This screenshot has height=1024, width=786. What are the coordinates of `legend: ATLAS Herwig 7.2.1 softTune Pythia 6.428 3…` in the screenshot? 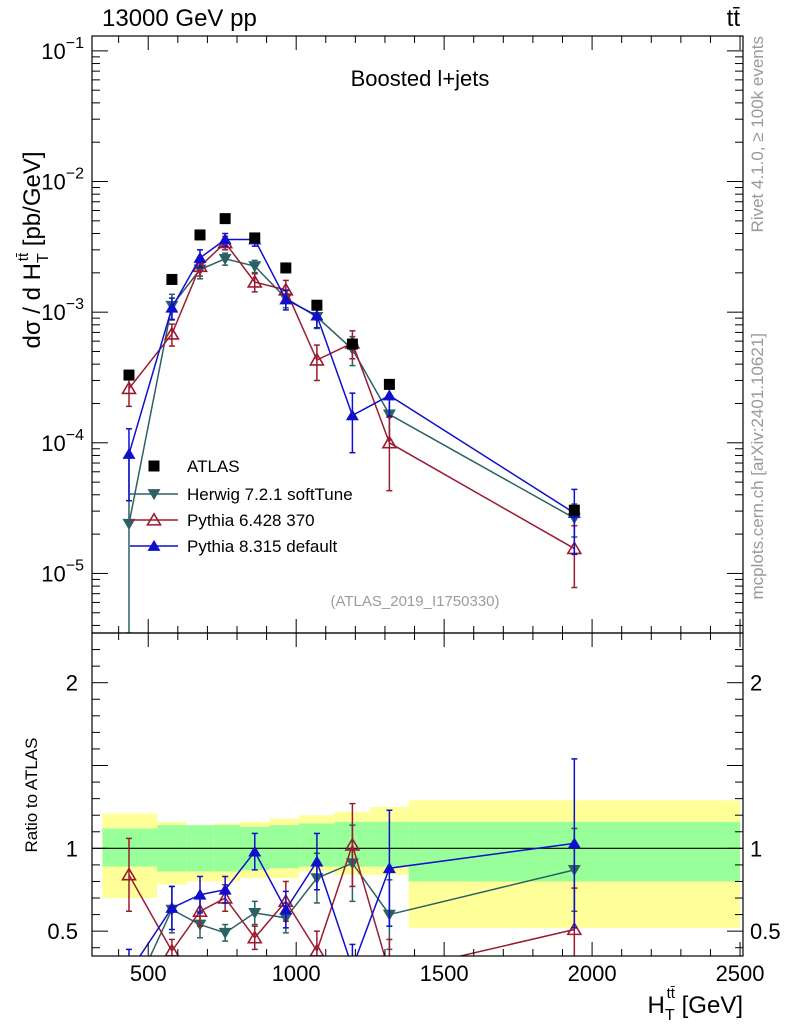 It's located at (241, 506).